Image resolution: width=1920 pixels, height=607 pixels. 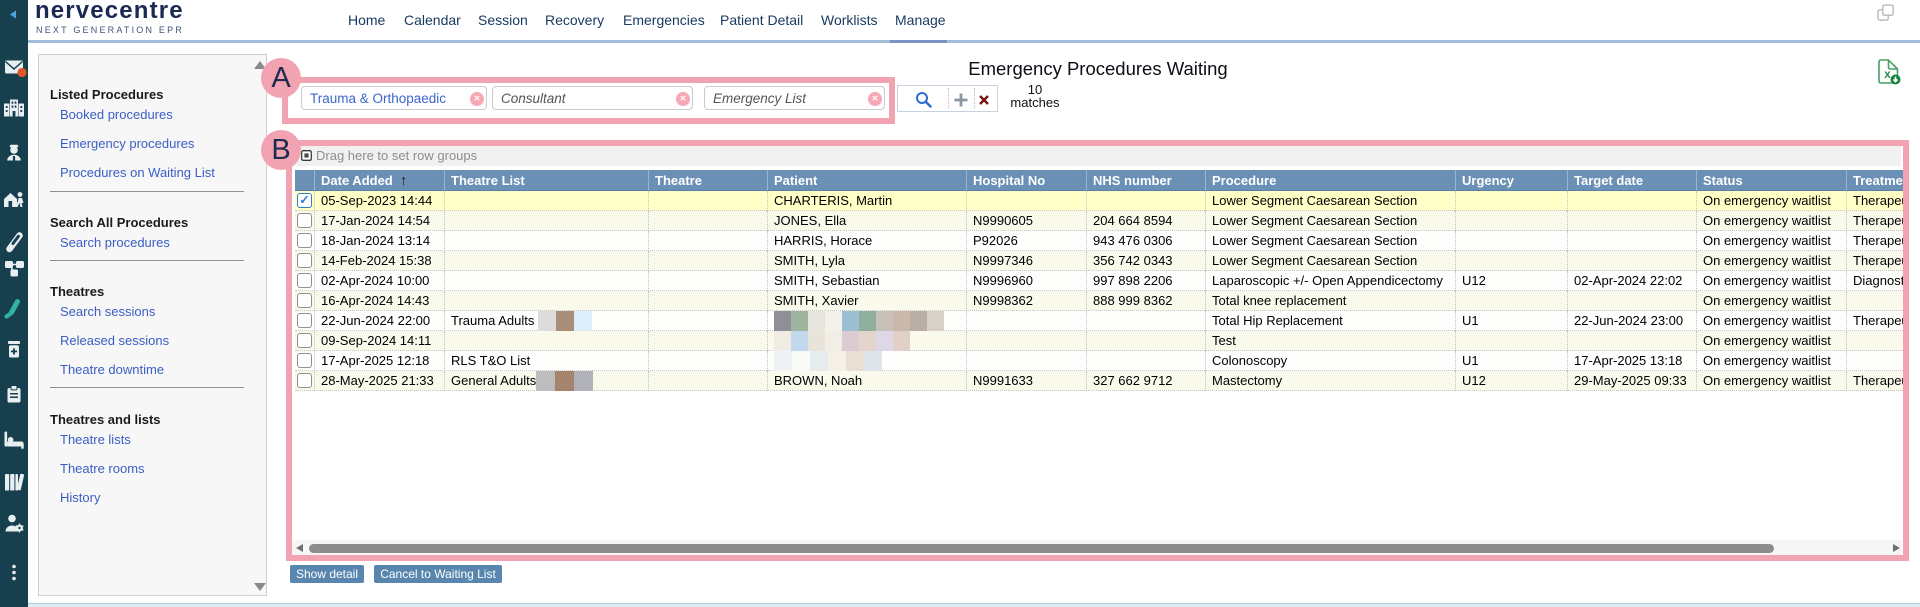 What do you see at coordinates (1887, 75) in the screenshot?
I see `svg-text: x` at bounding box center [1887, 75].